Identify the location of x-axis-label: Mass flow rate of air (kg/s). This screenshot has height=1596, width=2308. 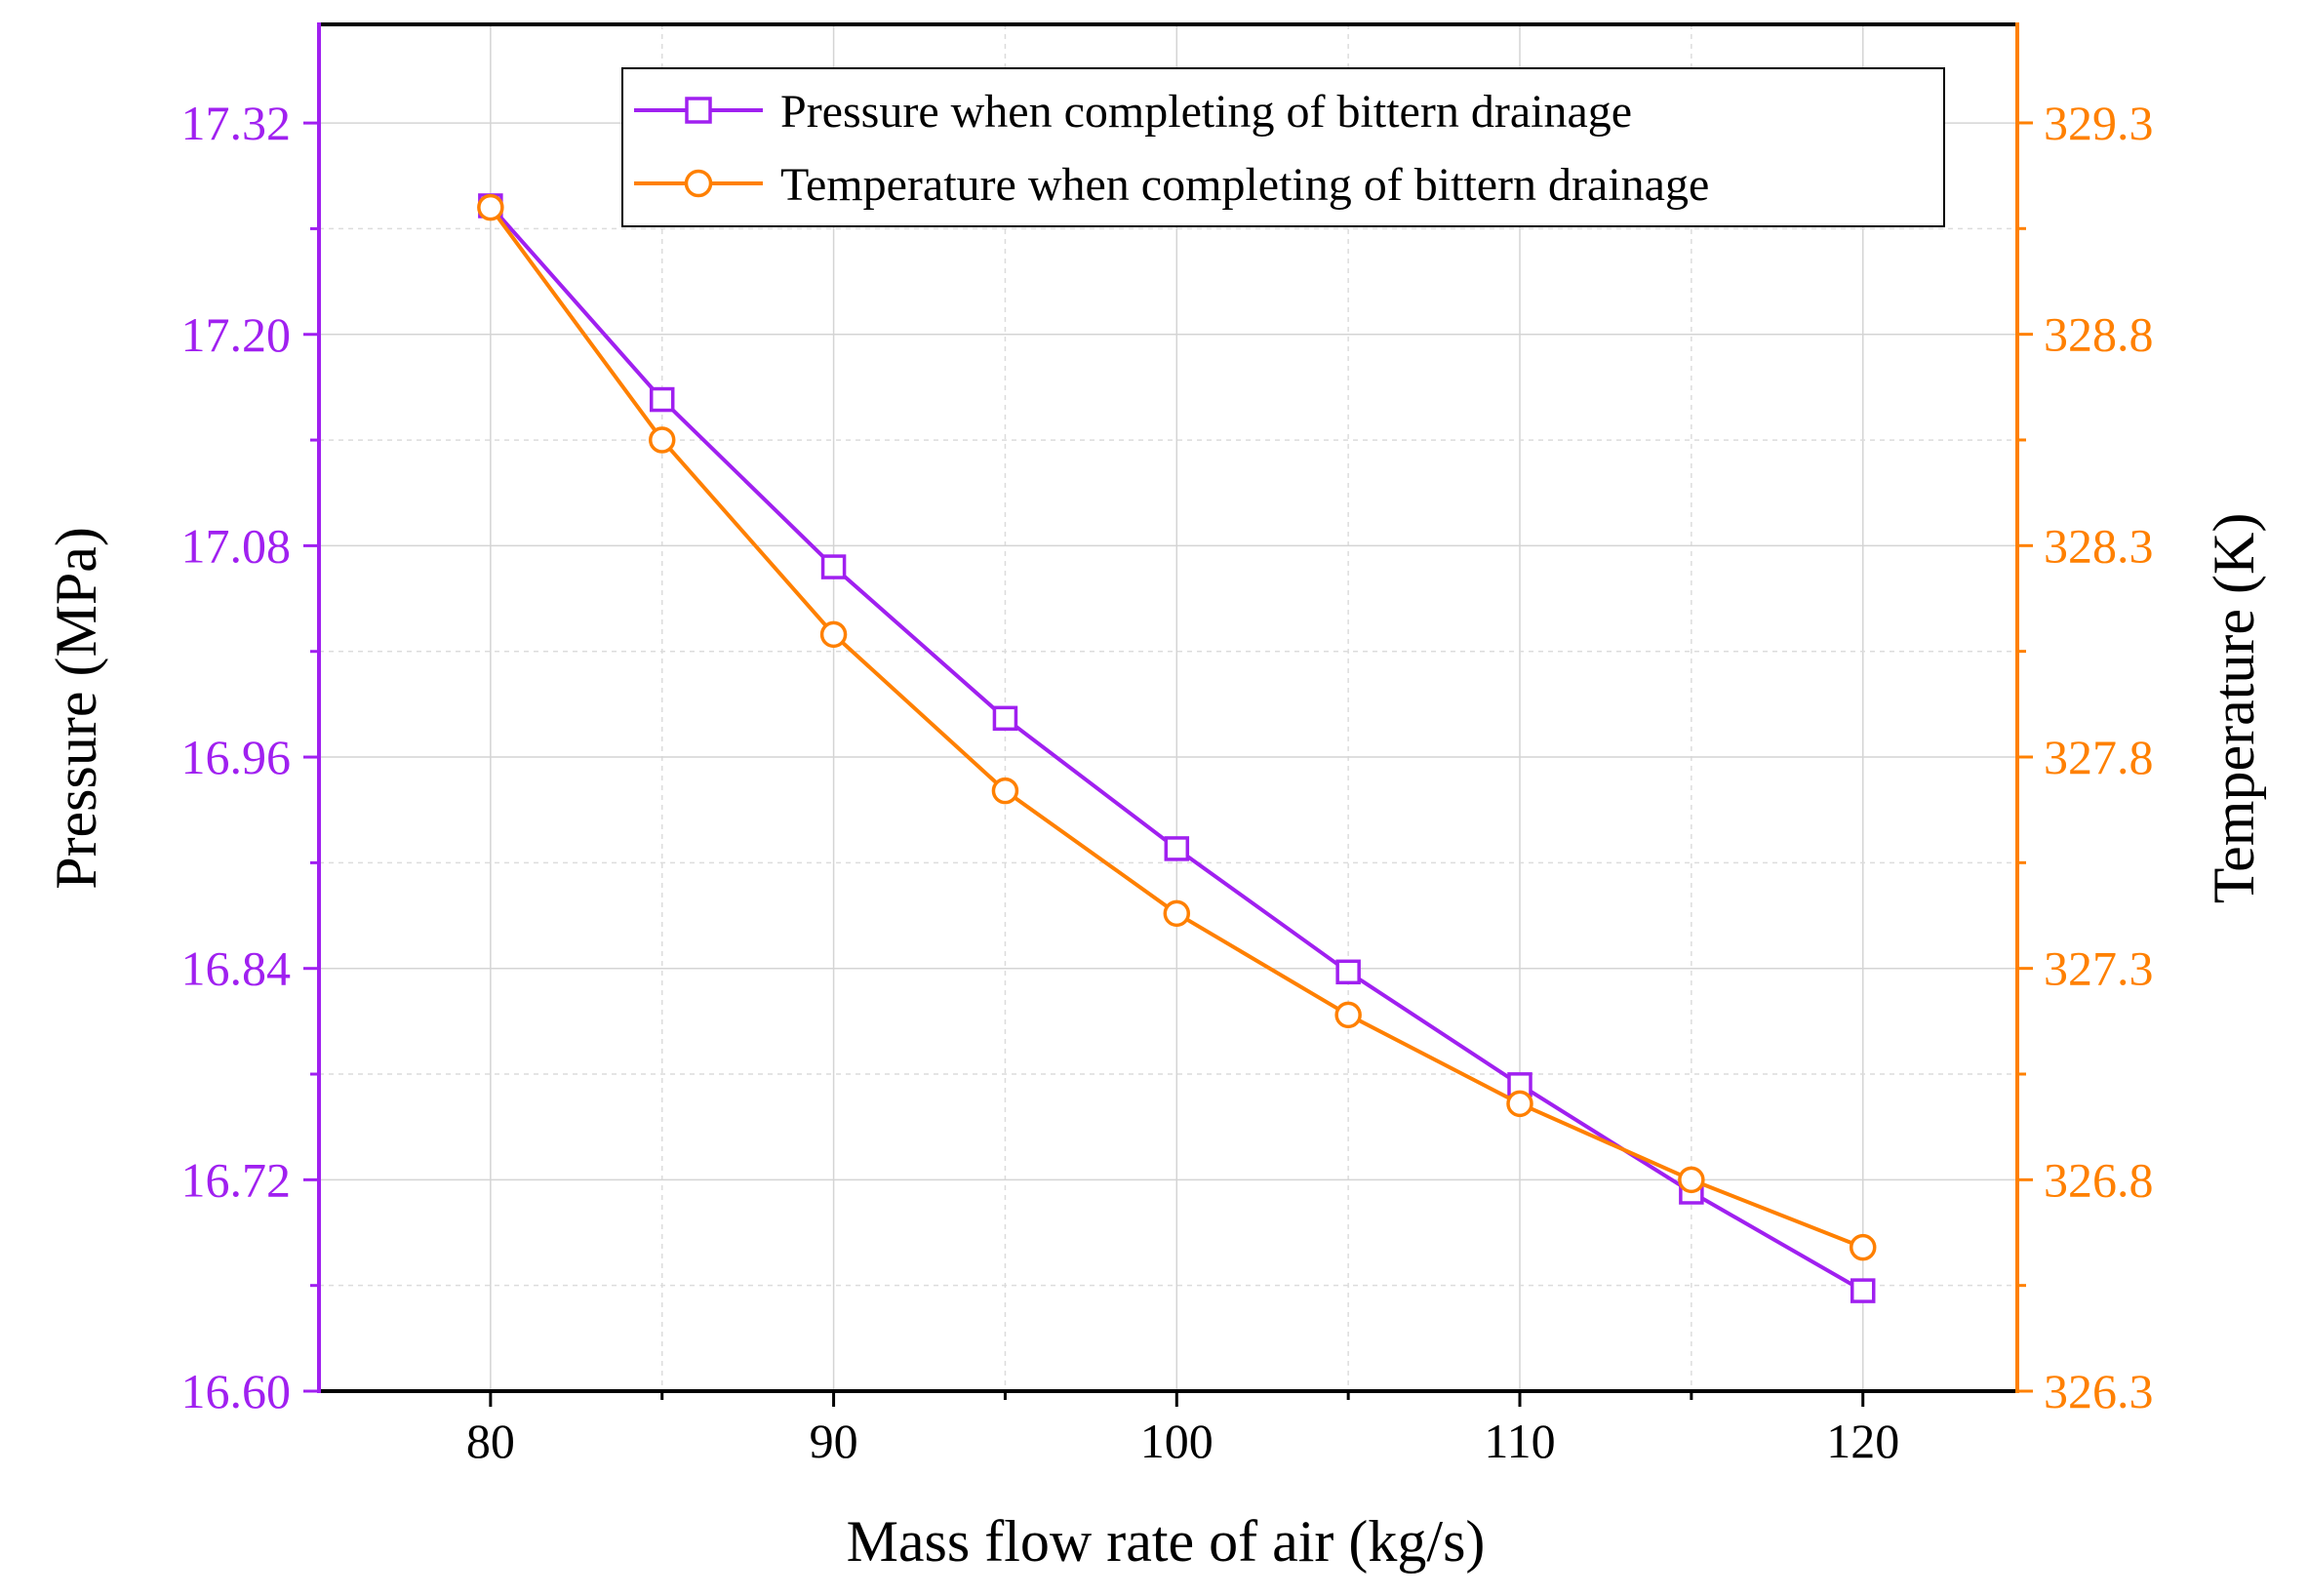
(1166, 1541).